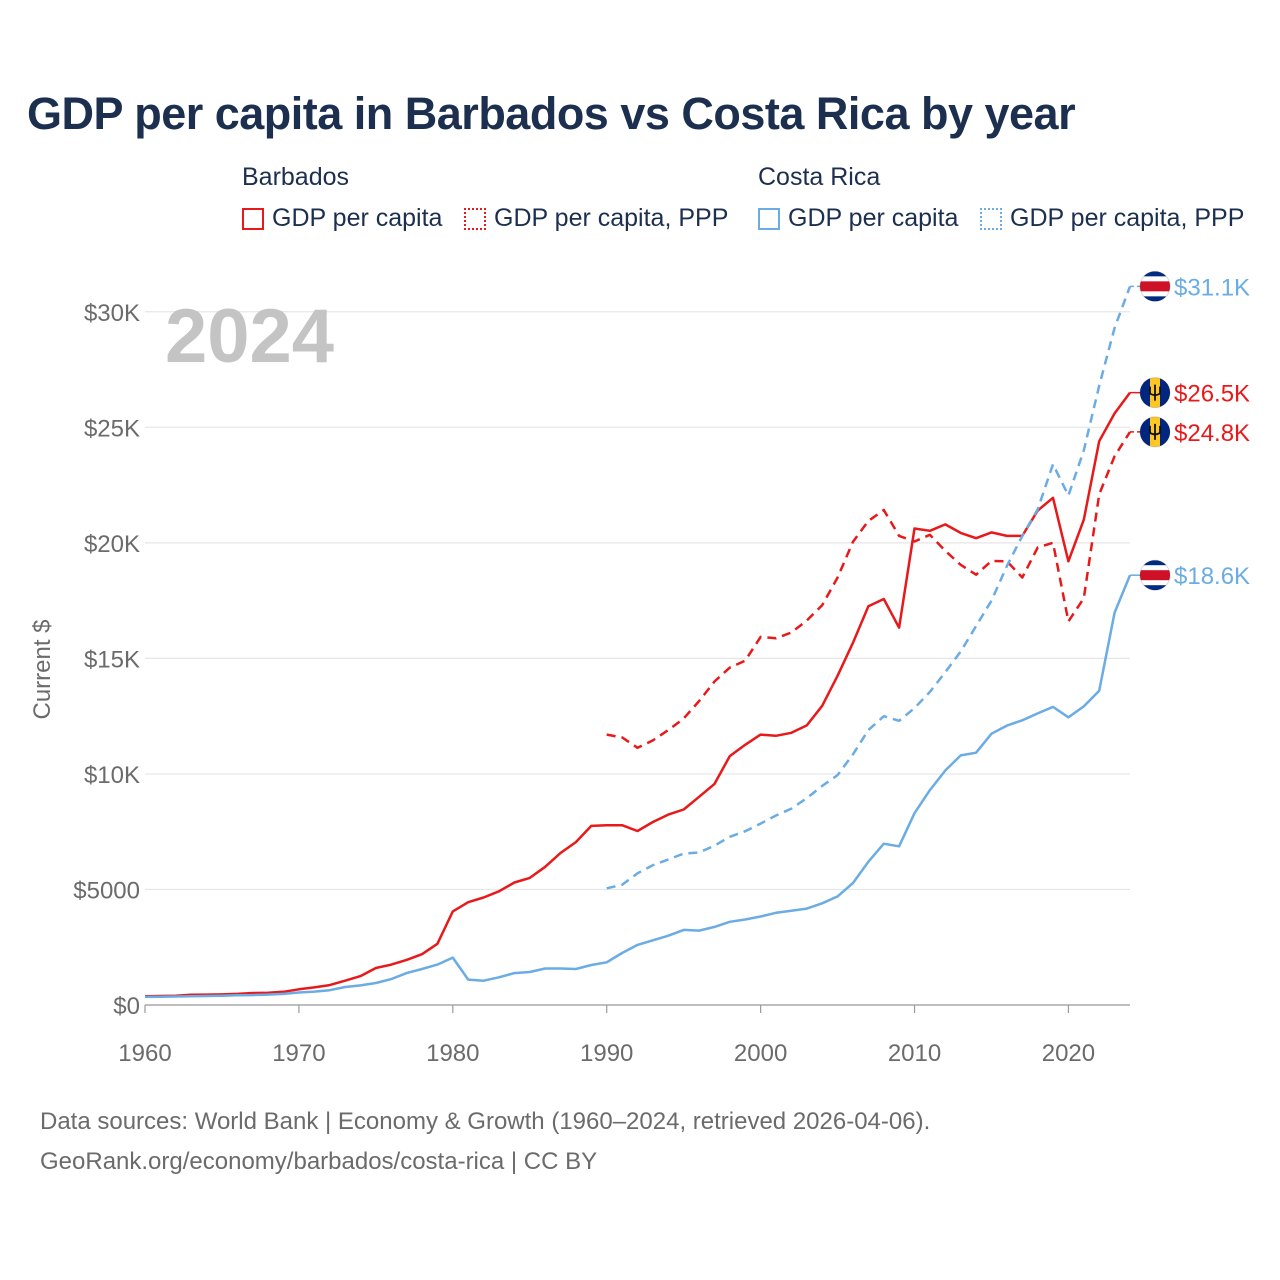  What do you see at coordinates (112, 313) in the screenshot?
I see `y-tick-label: $30K` at bounding box center [112, 313].